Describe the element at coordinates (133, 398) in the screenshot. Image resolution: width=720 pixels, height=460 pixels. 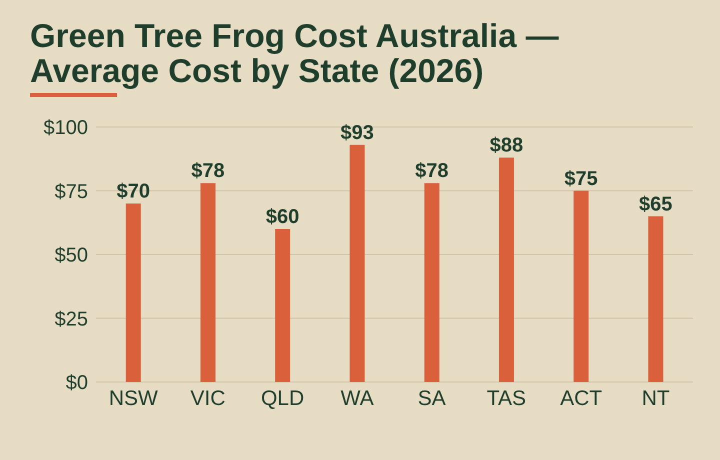
I see `x-tick-label: NSW` at that location.